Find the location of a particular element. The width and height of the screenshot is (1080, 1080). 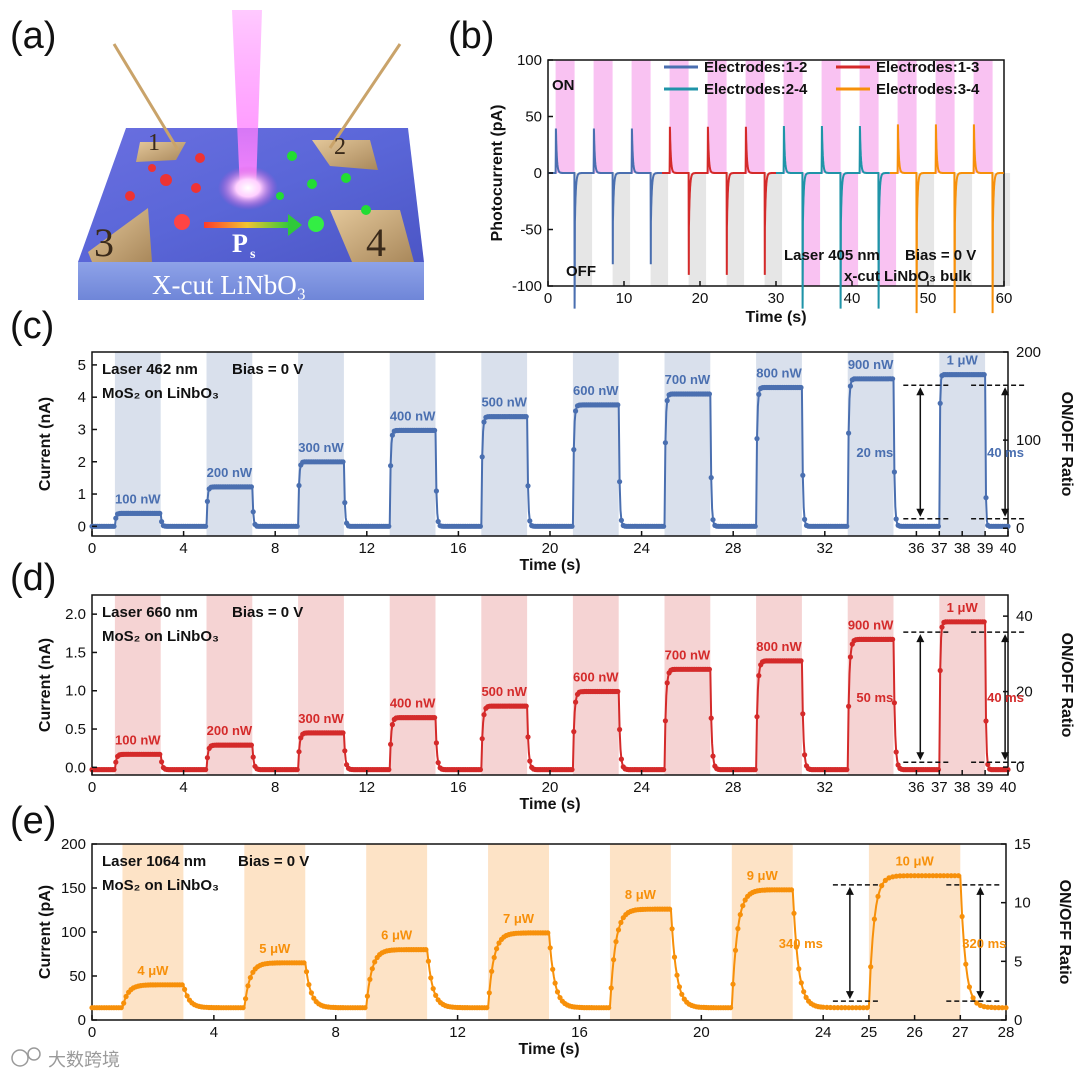

power-label-e: 10 μW is located at coordinates (914, 861).